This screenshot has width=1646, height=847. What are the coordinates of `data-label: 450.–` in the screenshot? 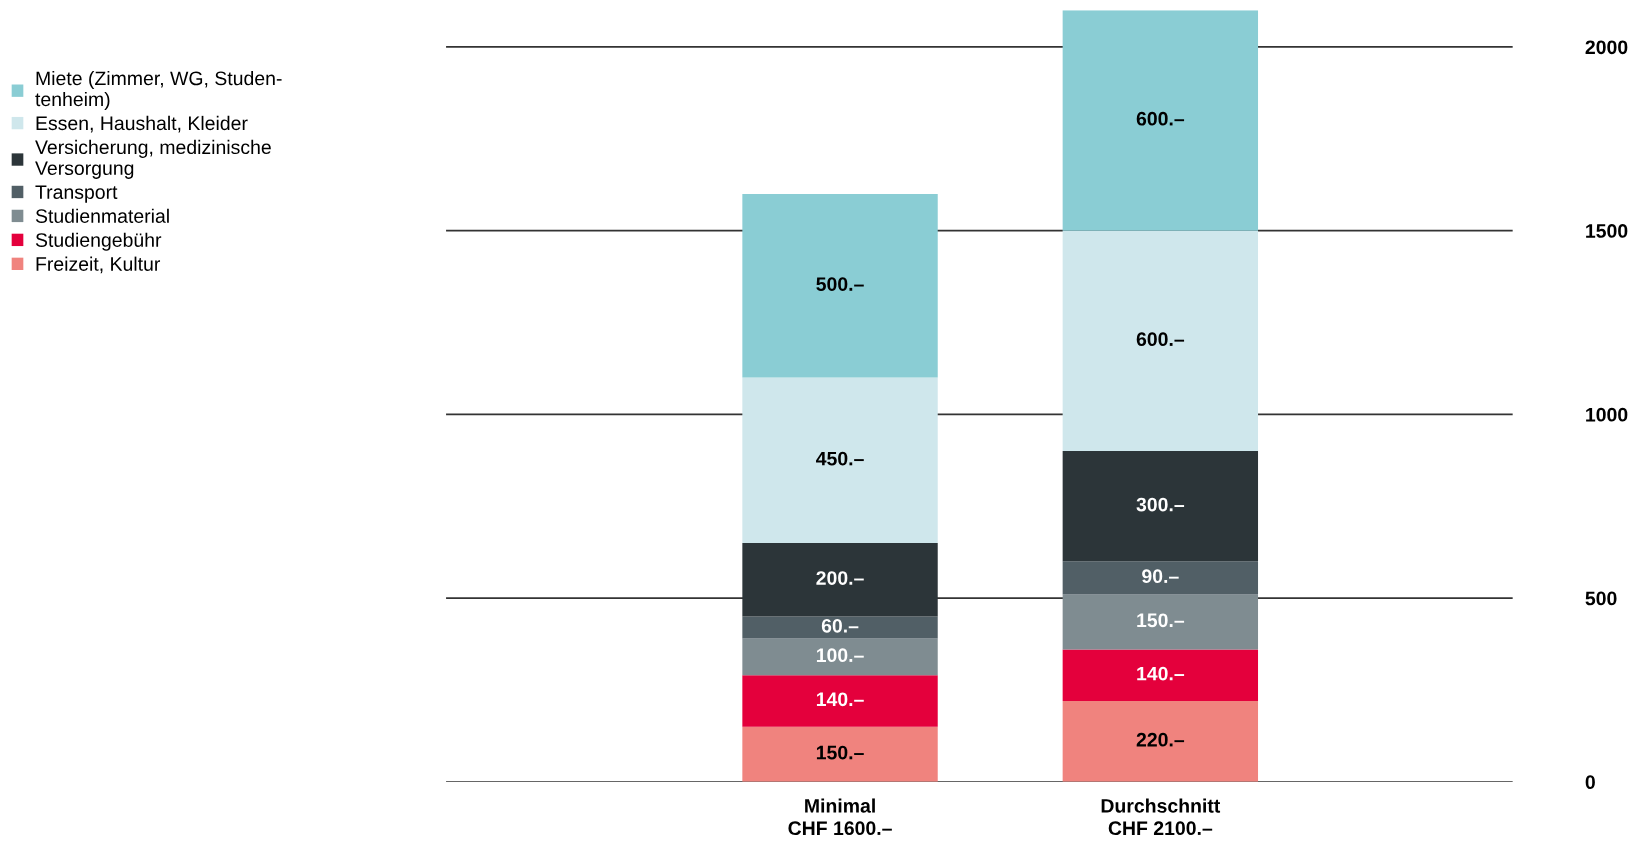 It's located at (840, 458).